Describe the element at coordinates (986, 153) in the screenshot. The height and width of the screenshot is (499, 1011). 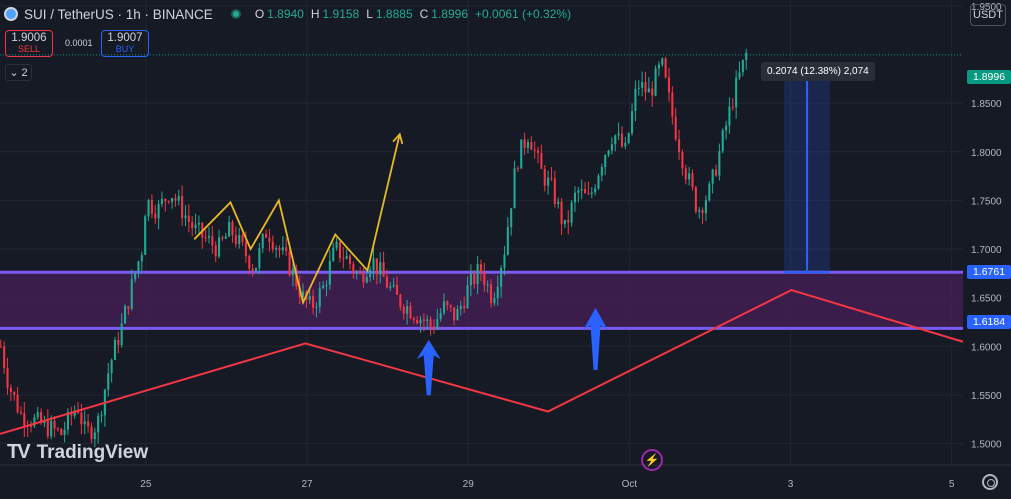
I see `y-tick-label: 1.8000` at that location.